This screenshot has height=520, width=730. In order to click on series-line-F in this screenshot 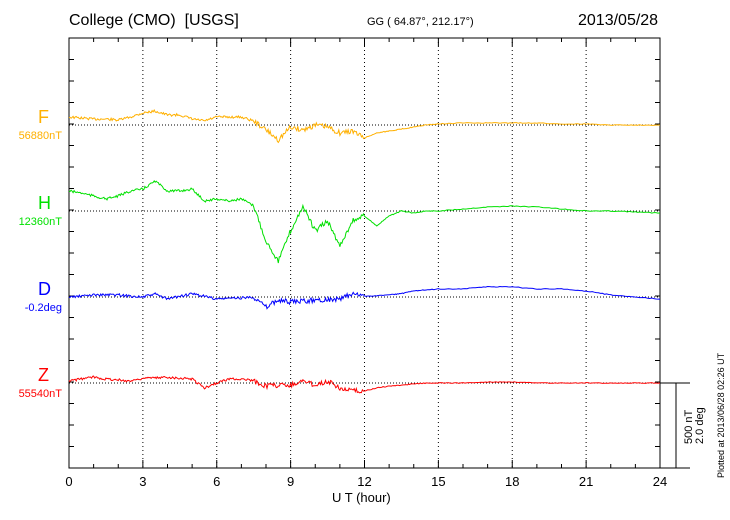, I will do `click(364, 126)`.